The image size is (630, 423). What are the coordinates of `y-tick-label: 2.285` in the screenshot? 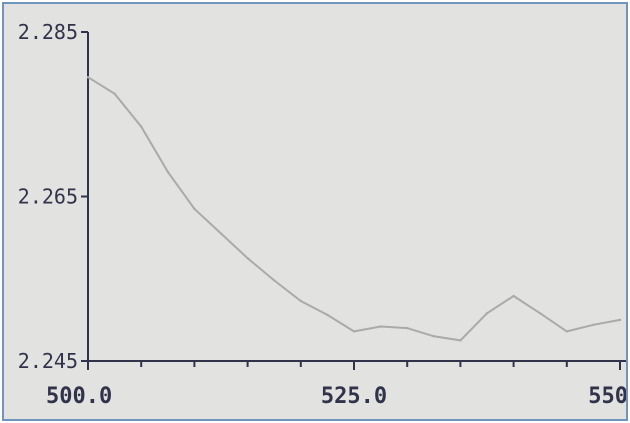 It's located at (48, 32).